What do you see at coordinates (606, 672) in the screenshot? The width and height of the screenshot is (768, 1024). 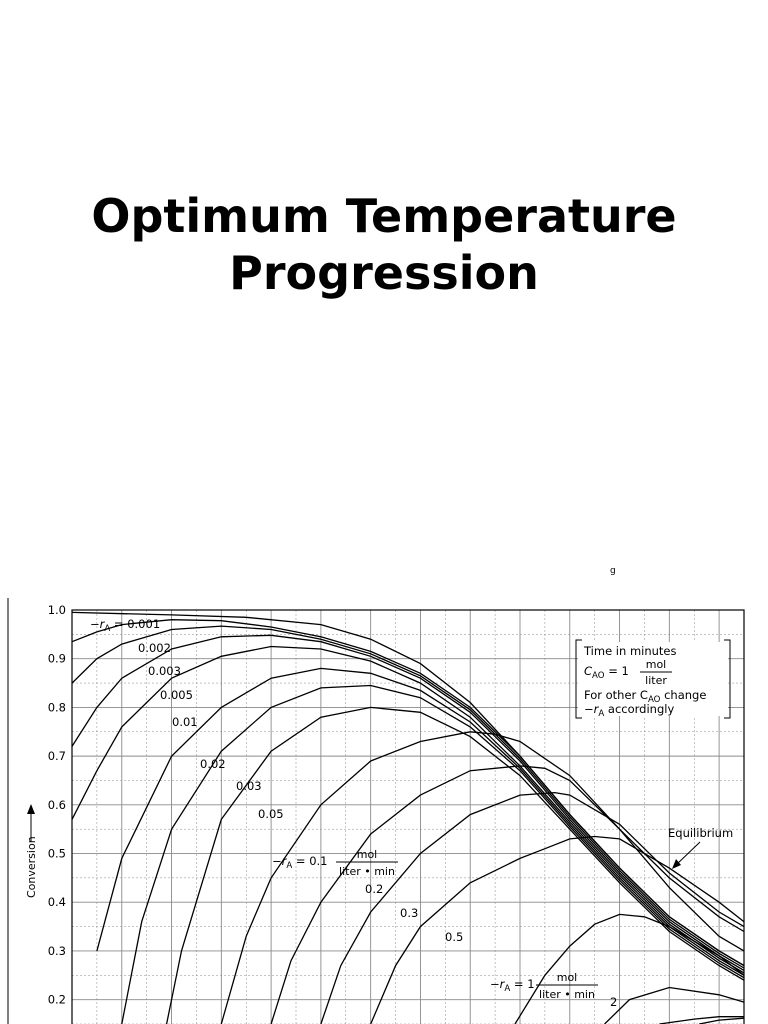 I see `info-box-cao: CAO = 1` at bounding box center [606, 672].